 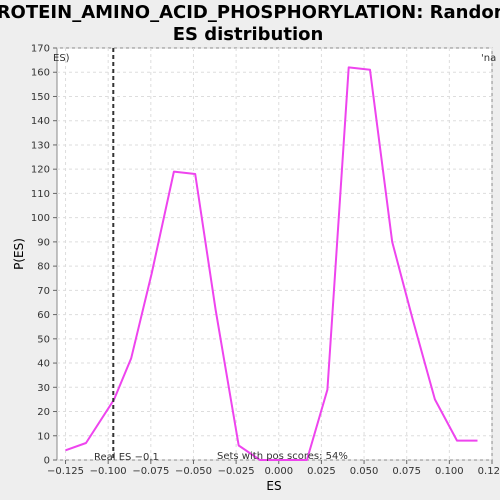 What do you see at coordinates (248, 34) in the screenshot?
I see `chart-title-line-2: ES distribution` at bounding box center [248, 34].